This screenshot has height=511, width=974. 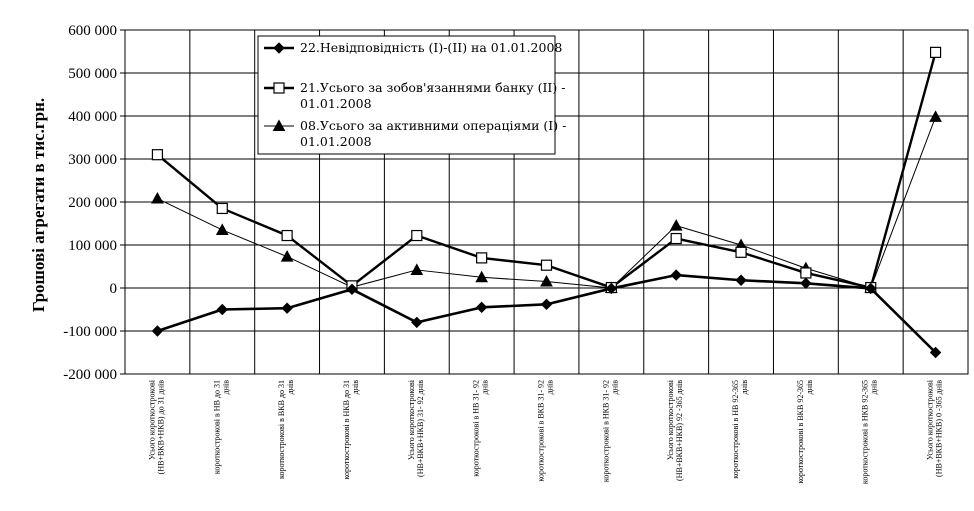 I want to click on x-tick-label: короткострокові в НВ до 31 днів, so click(x=221, y=427).